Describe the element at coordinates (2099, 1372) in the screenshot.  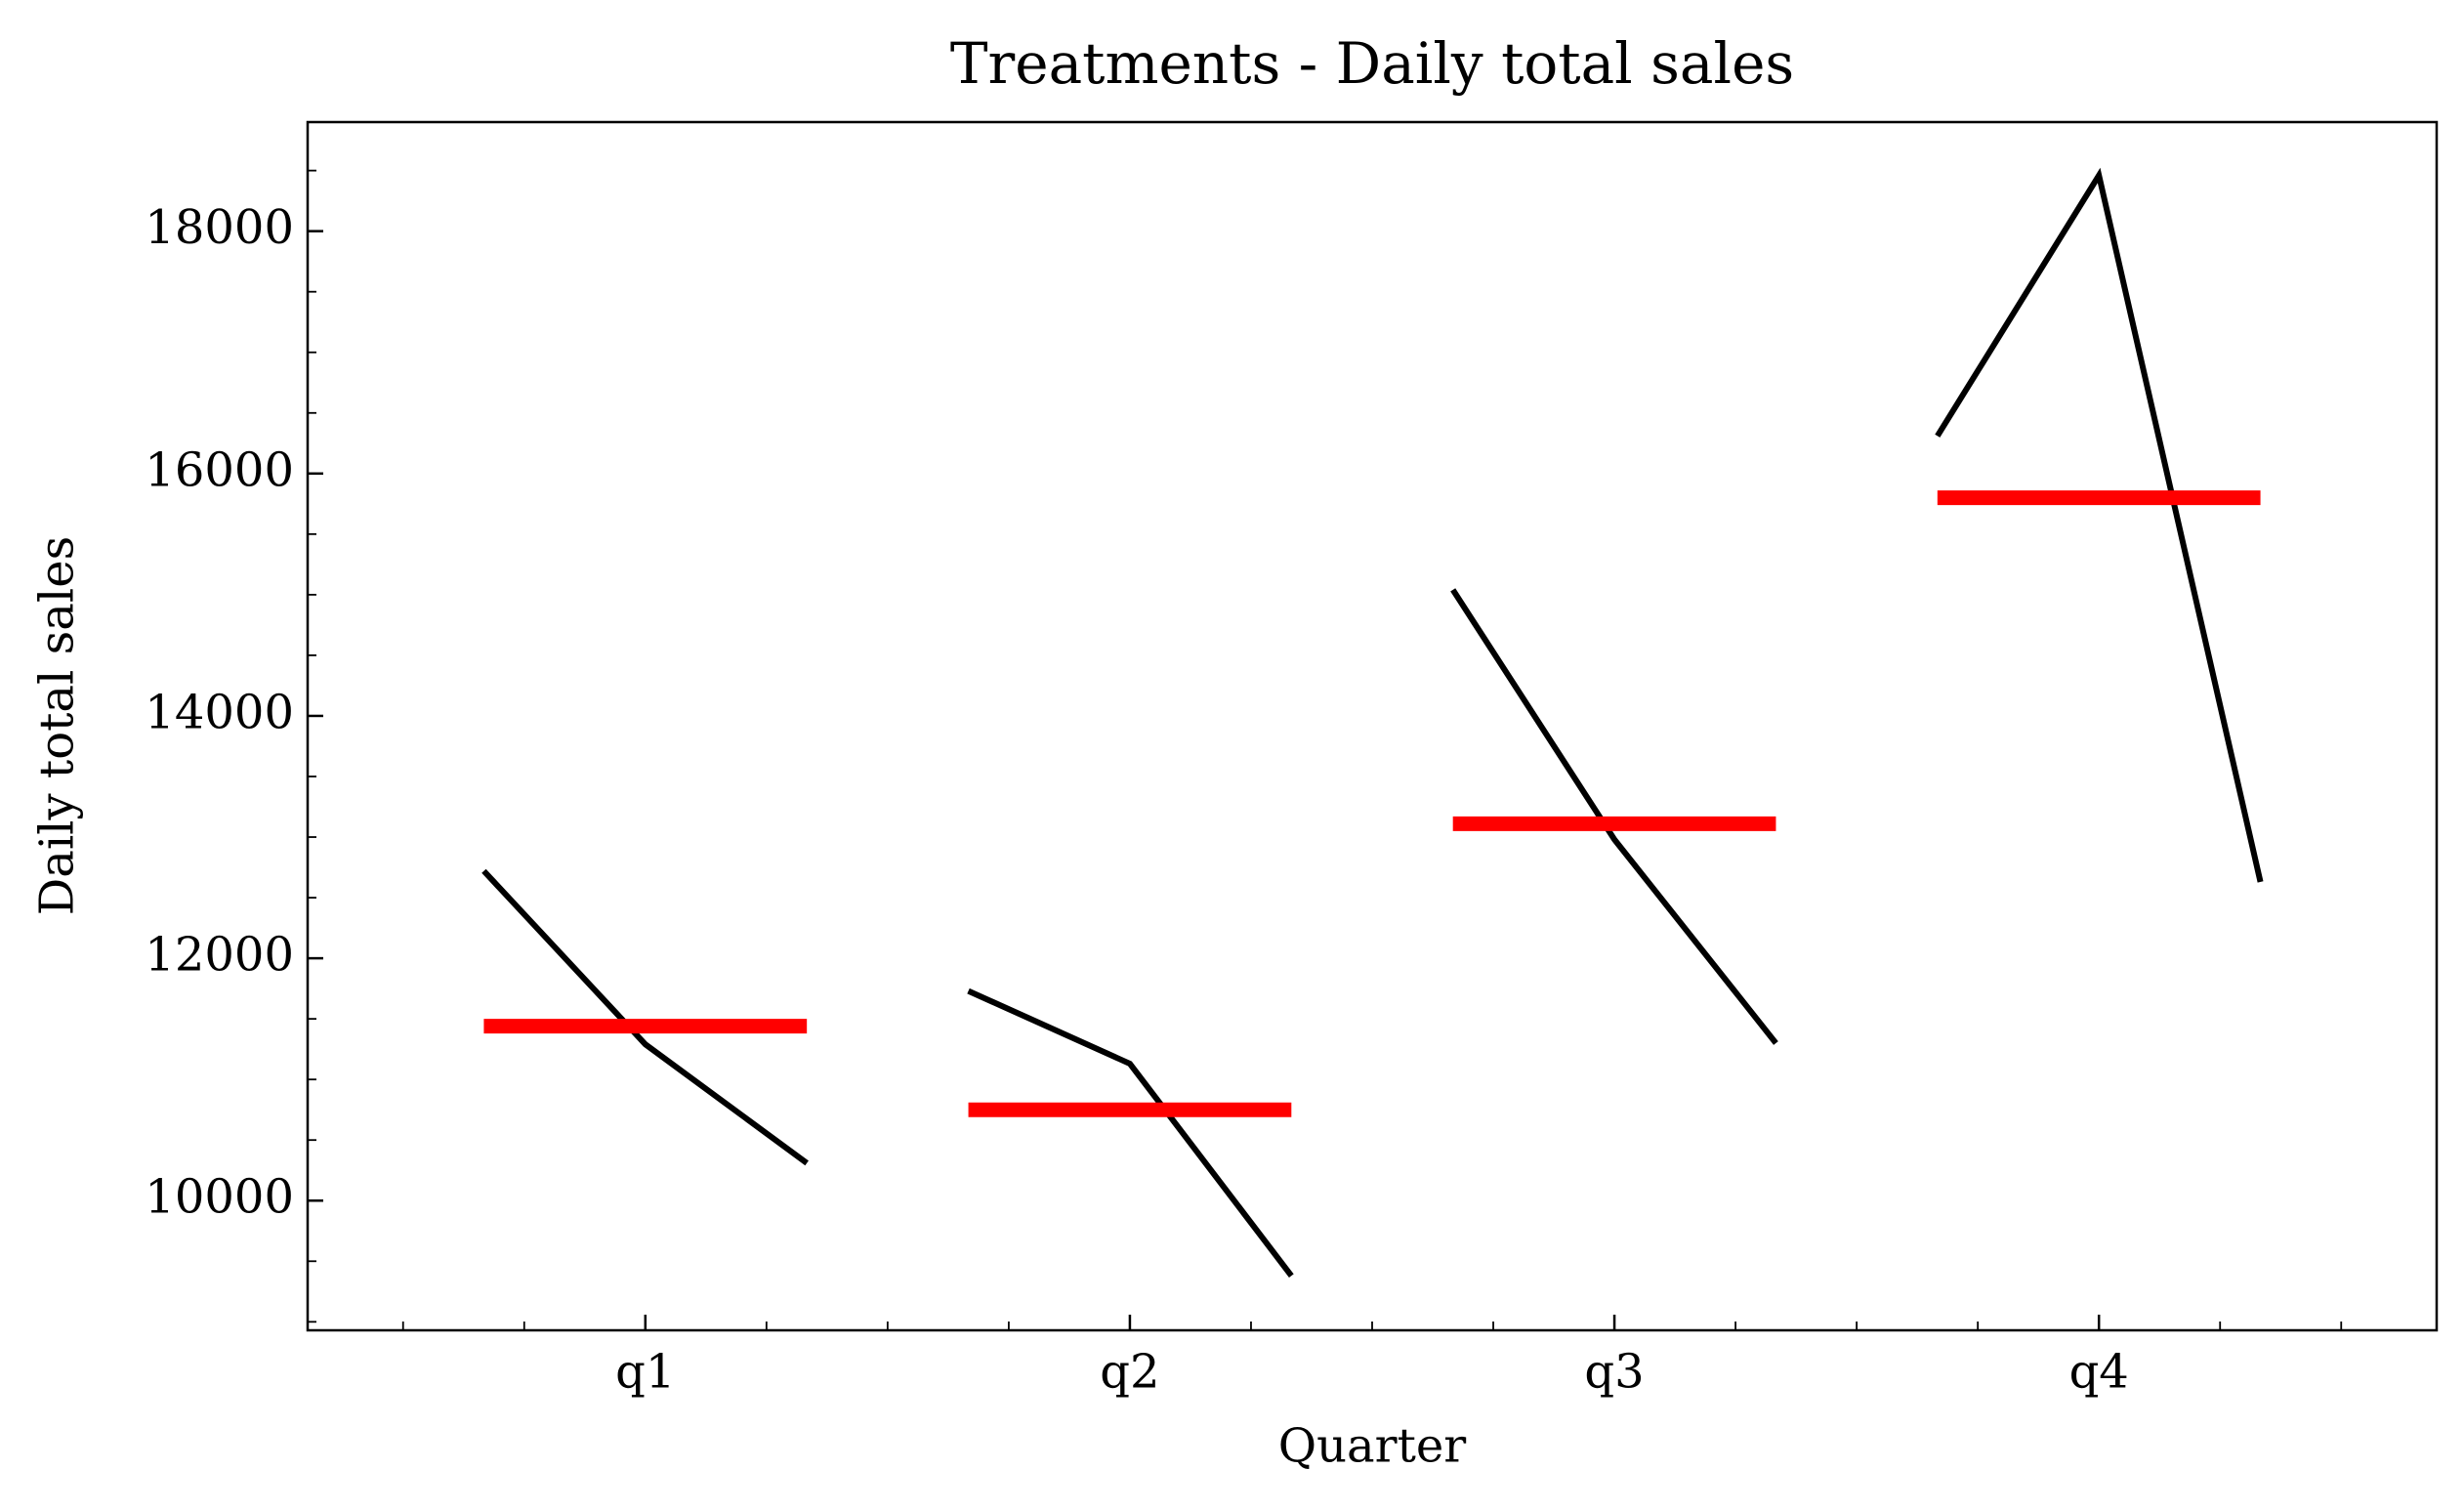
I see `x-tick-label: q4` at that location.